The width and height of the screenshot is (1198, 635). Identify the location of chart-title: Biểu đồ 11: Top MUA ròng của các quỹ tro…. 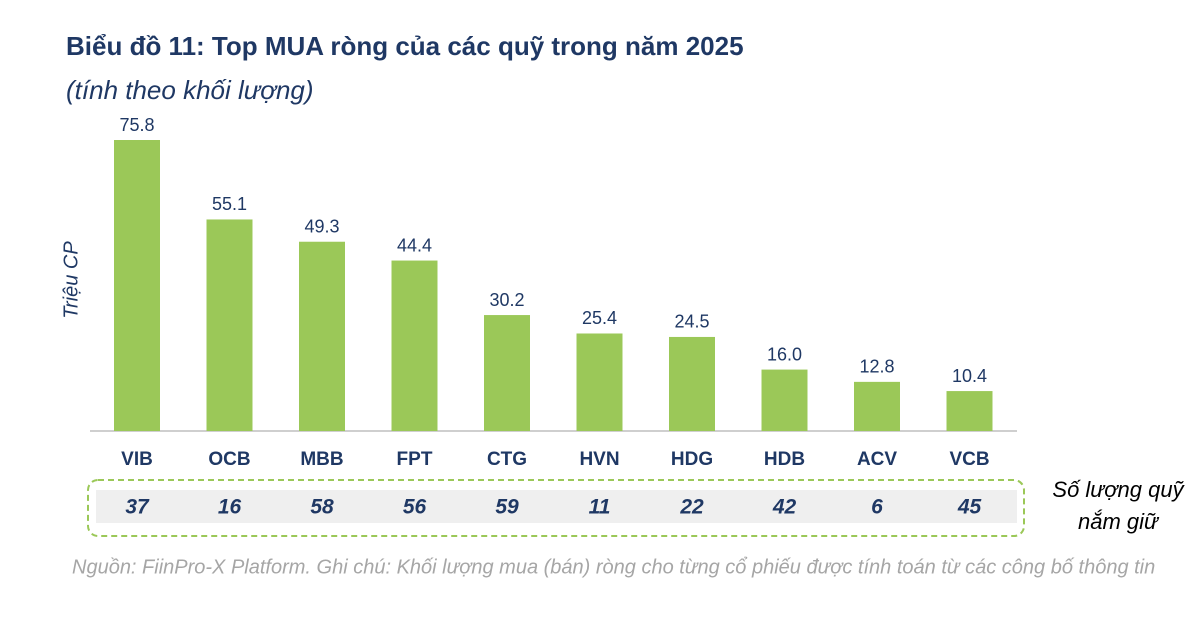
(405, 46).